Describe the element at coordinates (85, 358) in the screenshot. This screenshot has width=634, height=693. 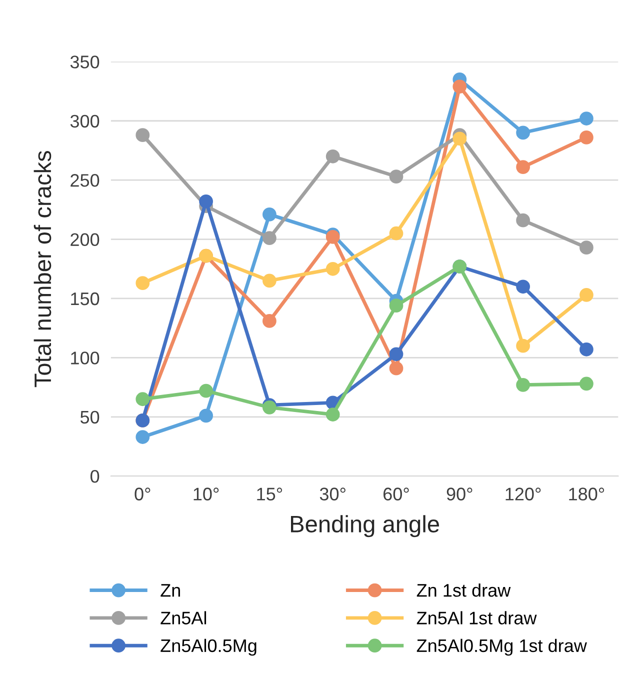
I see `y-tick-label: 100` at that location.